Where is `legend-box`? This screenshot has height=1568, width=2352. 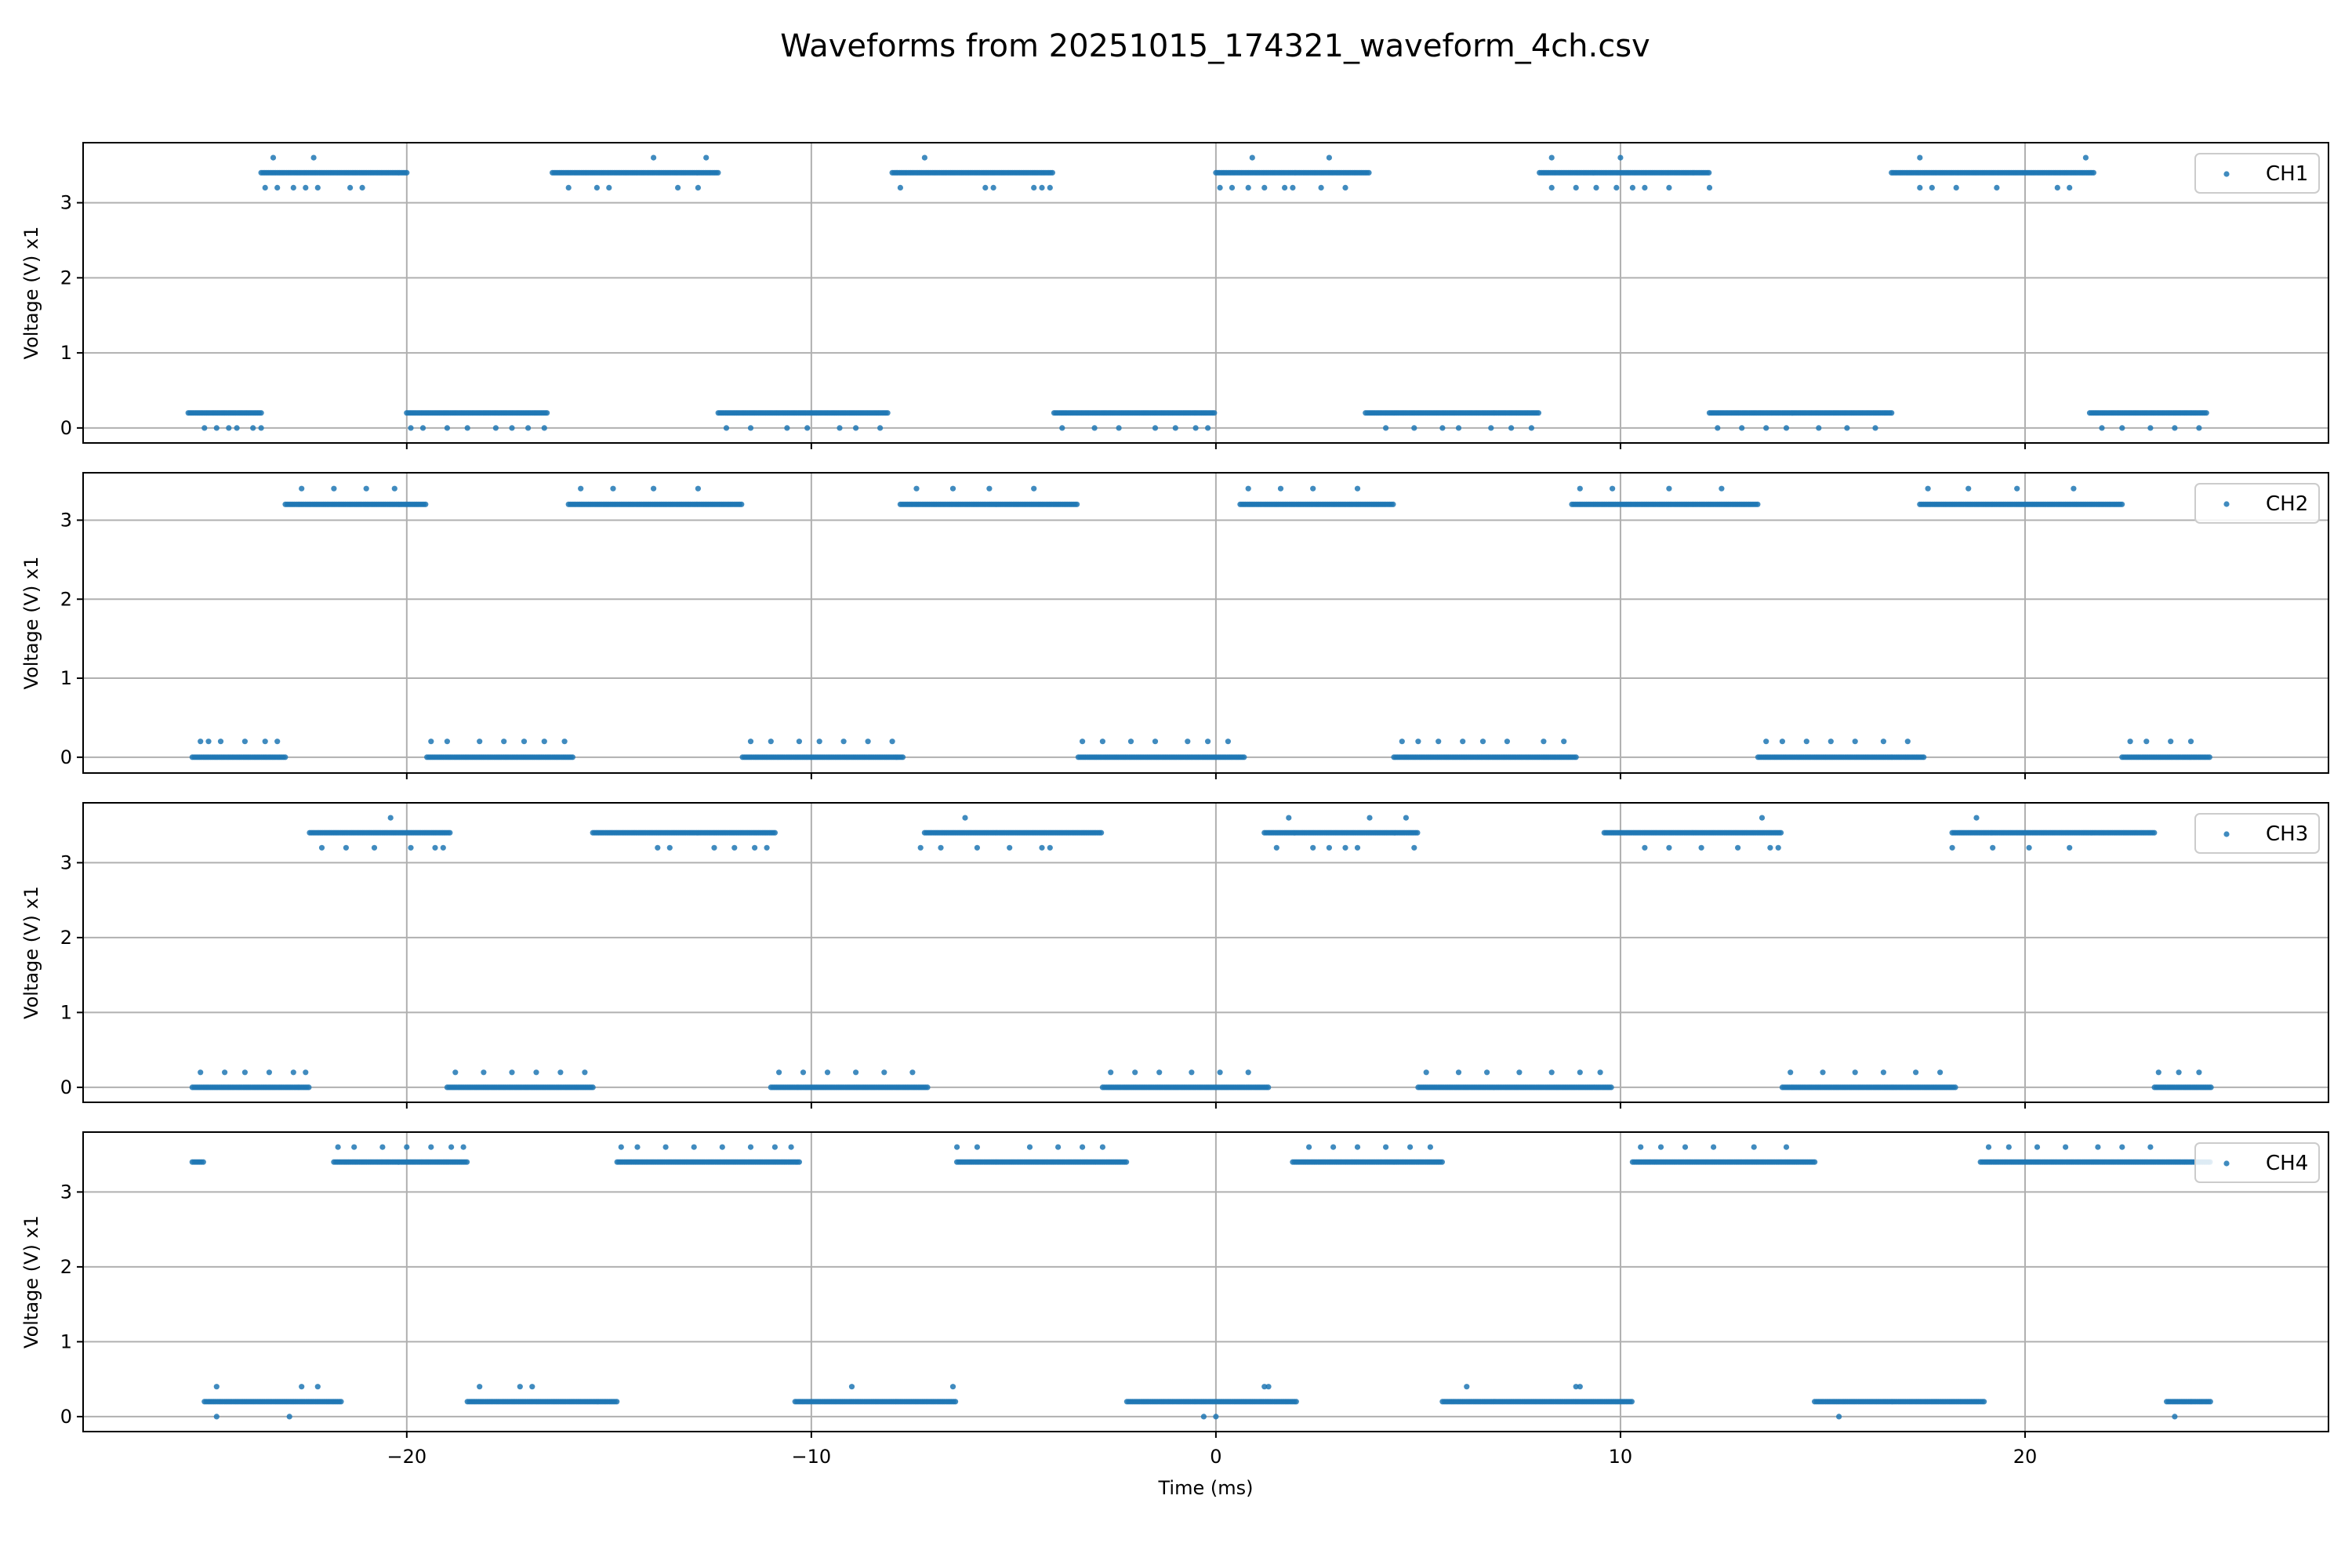
legend-box is located at coordinates (2257, 1162).